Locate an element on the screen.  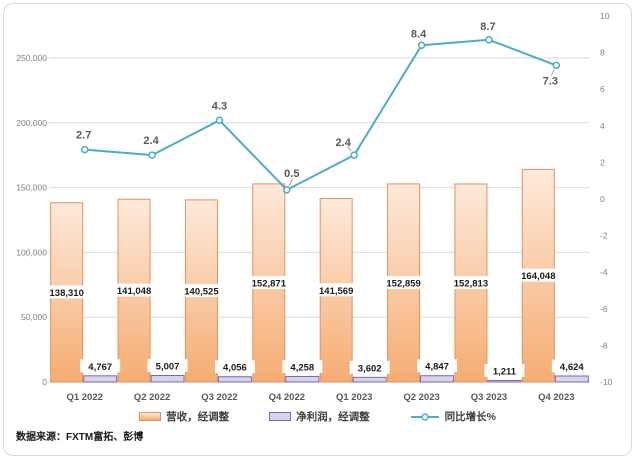
right-axis-tick-label: 8 is located at coordinates (602, 53).